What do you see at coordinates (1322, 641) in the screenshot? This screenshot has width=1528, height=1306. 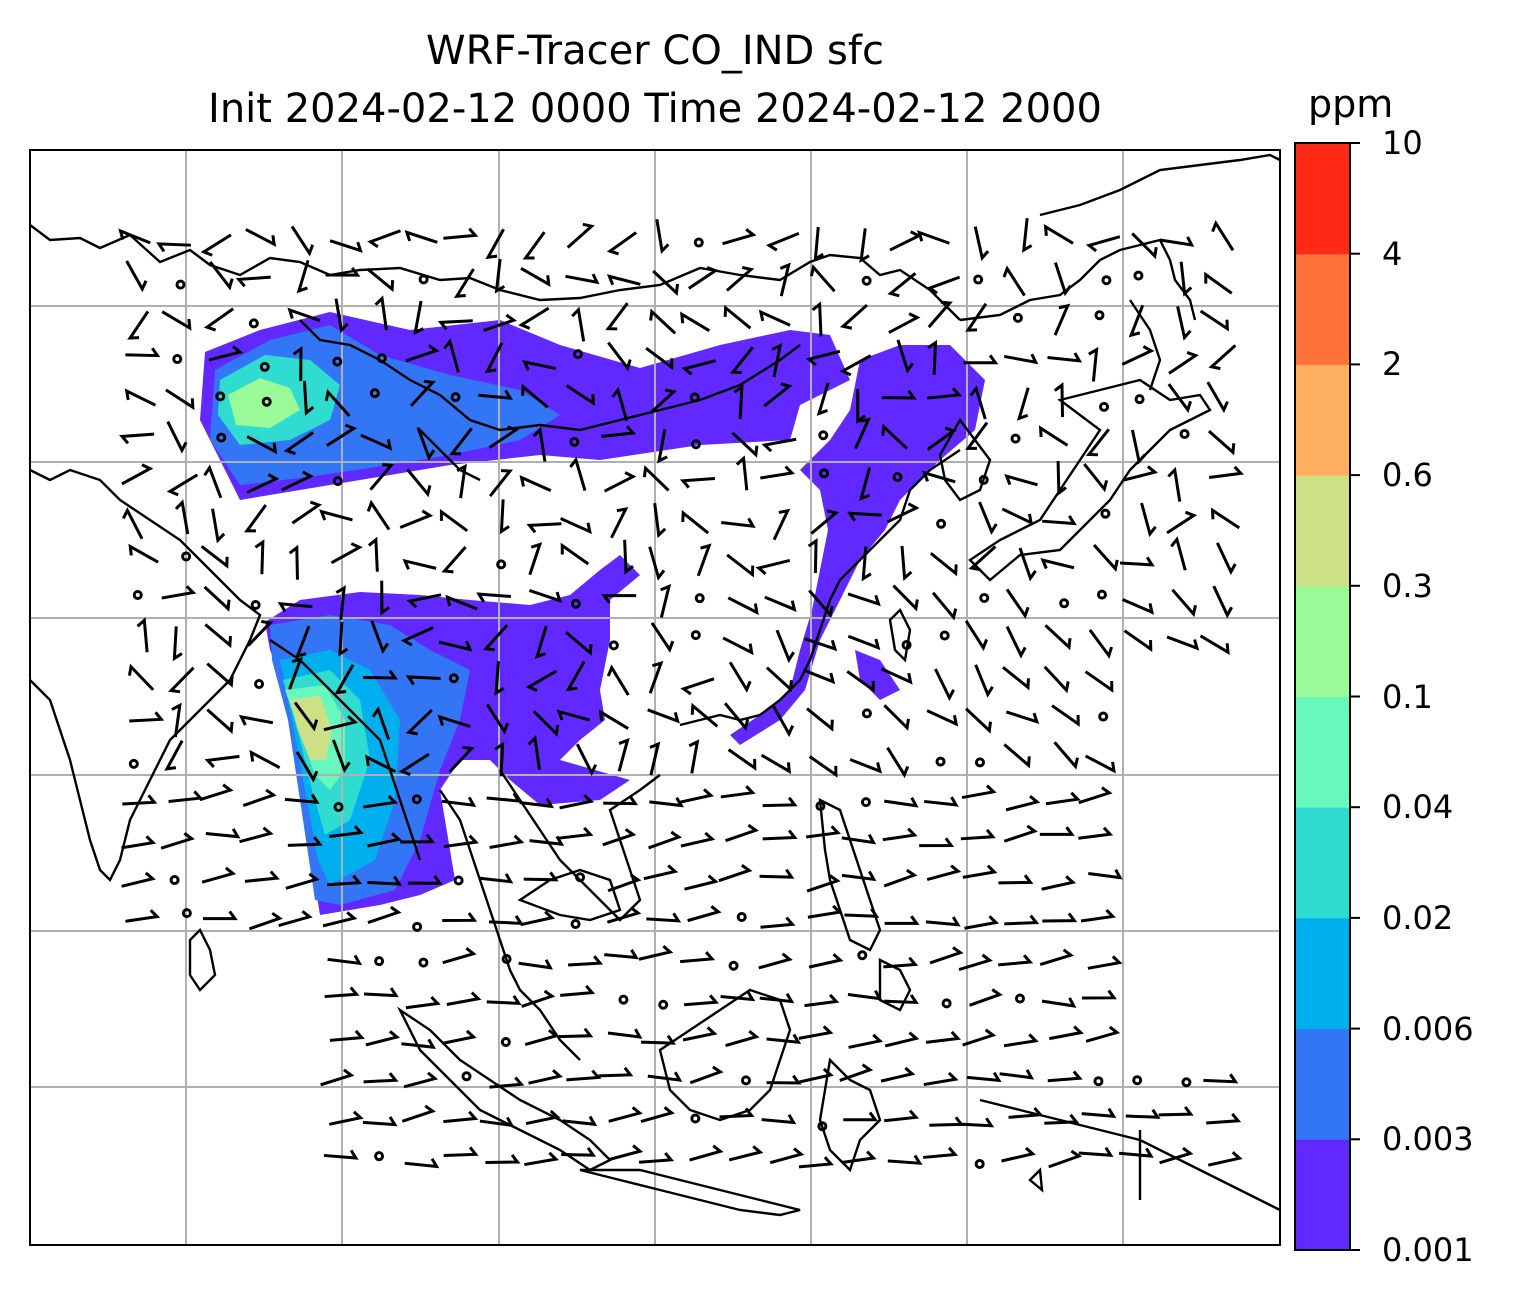 I see `colorbar-segment` at bounding box center [1322, 641].